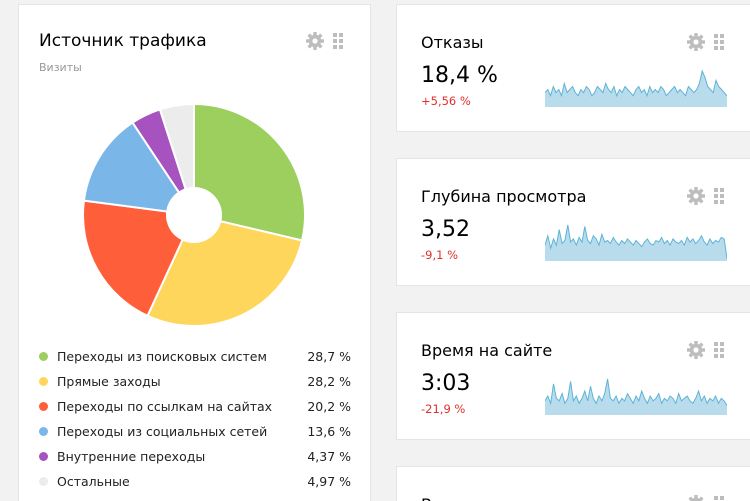  Describe the element at coordinates (131, 456) in the screenshot. I see `legend-label: Внутренние переходы` at that location.